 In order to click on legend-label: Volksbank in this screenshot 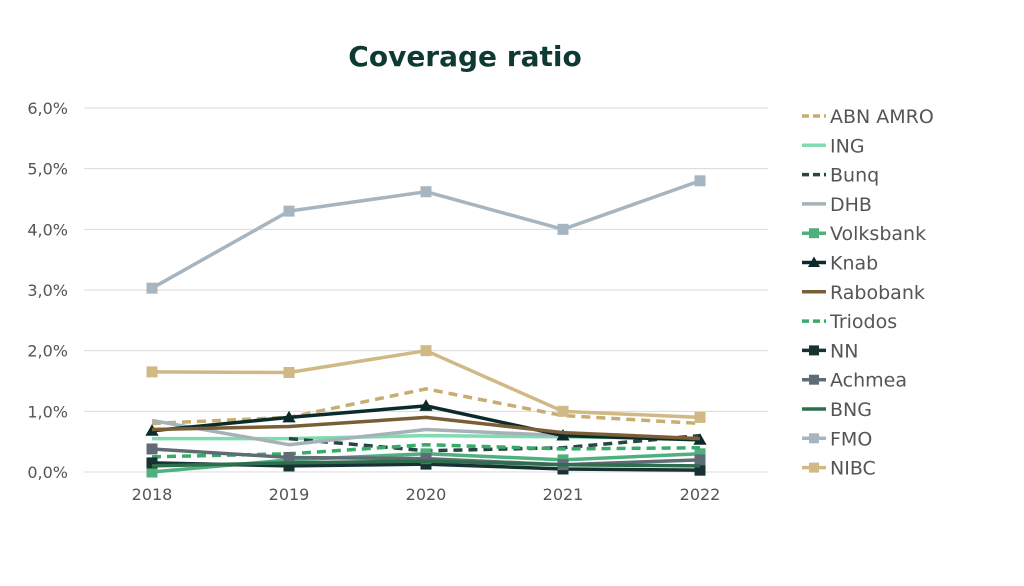, I will do `click(878, 234)`.